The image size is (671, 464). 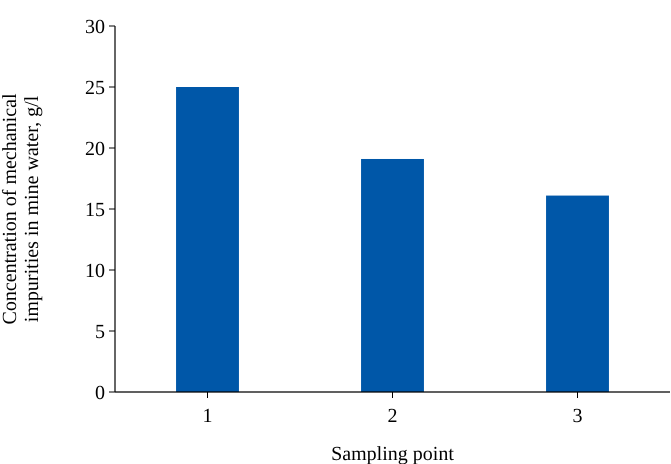 What do you see at coordinates (577, 416) in the screenshot?
I see `x-tick-label: 3` at bounding box center [577, 416].